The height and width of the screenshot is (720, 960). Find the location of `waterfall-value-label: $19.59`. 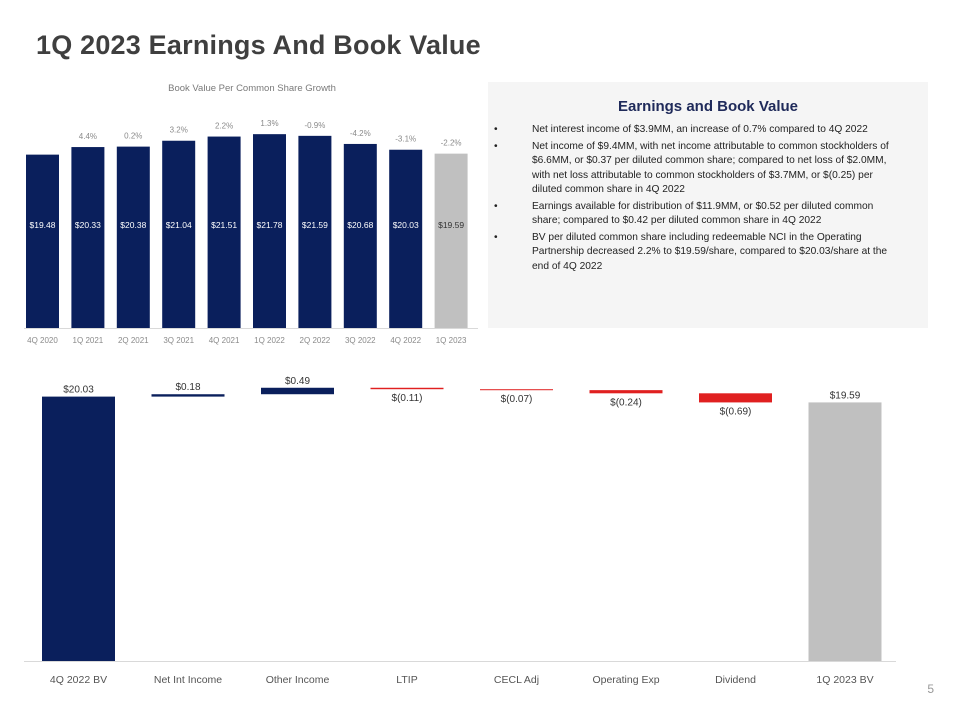

waterfall-value-label: $19.59 is located at coordinates (845, 395).